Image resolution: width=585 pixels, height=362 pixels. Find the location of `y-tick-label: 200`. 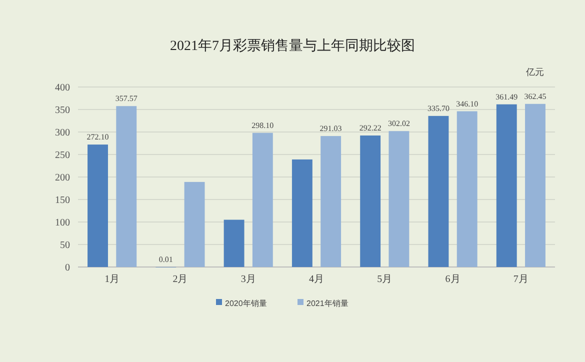

y-tick-label: 200 is located at coordinates (62, 178).